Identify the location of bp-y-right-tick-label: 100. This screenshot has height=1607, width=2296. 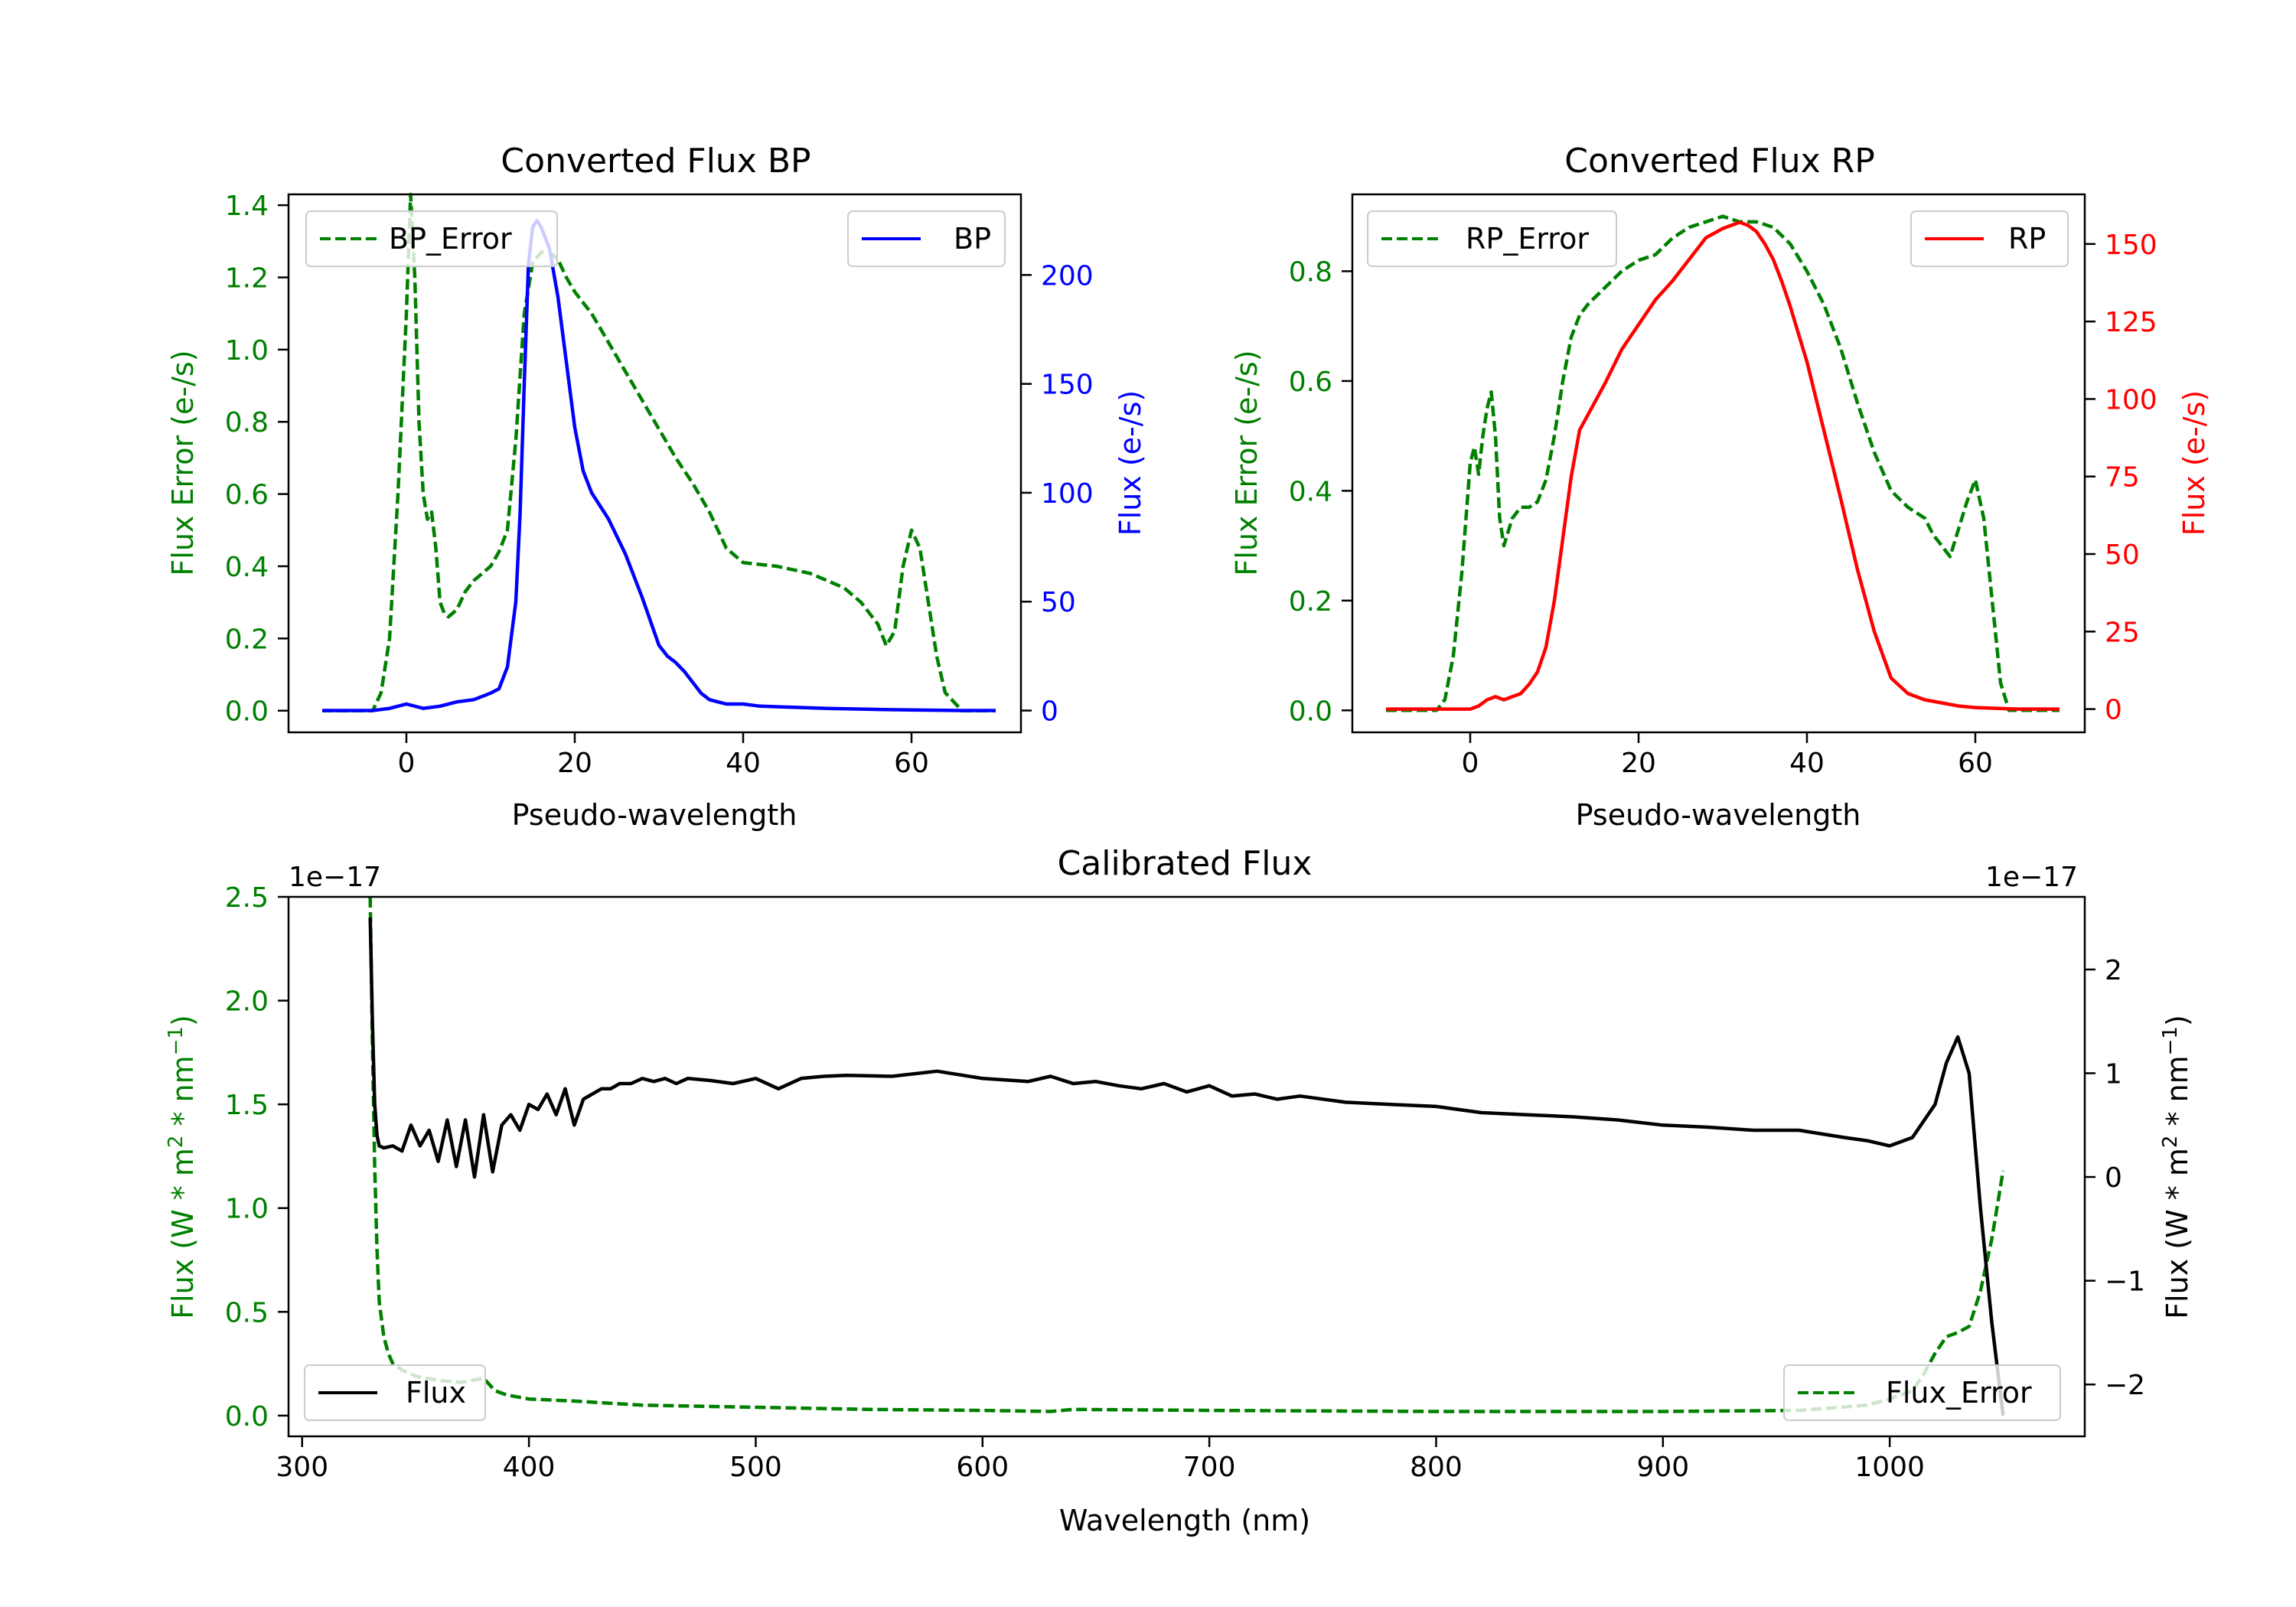
(1067, 494).